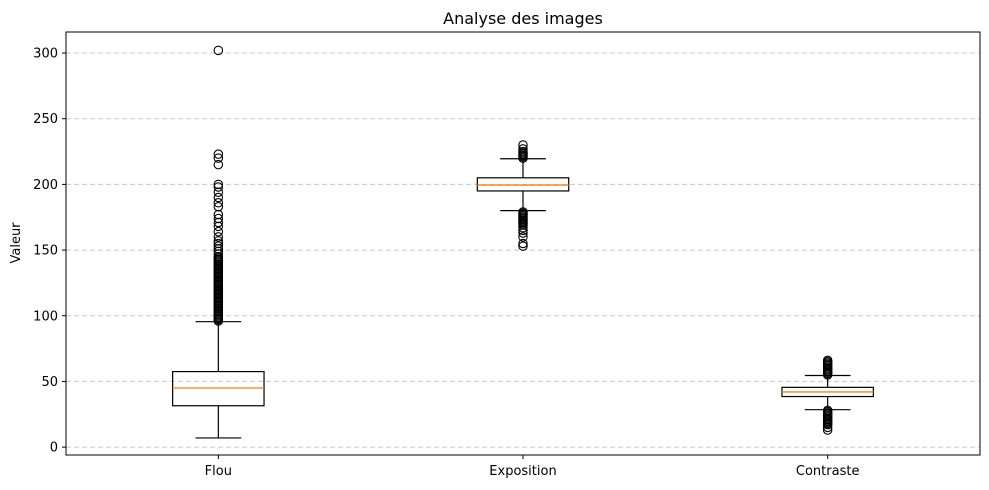 Image resolution: width=989 pixels, height=490 pixels. Describe the element at coordinates (54, 448) in the screenshot. I see `y-tick-label: 0` at that location.